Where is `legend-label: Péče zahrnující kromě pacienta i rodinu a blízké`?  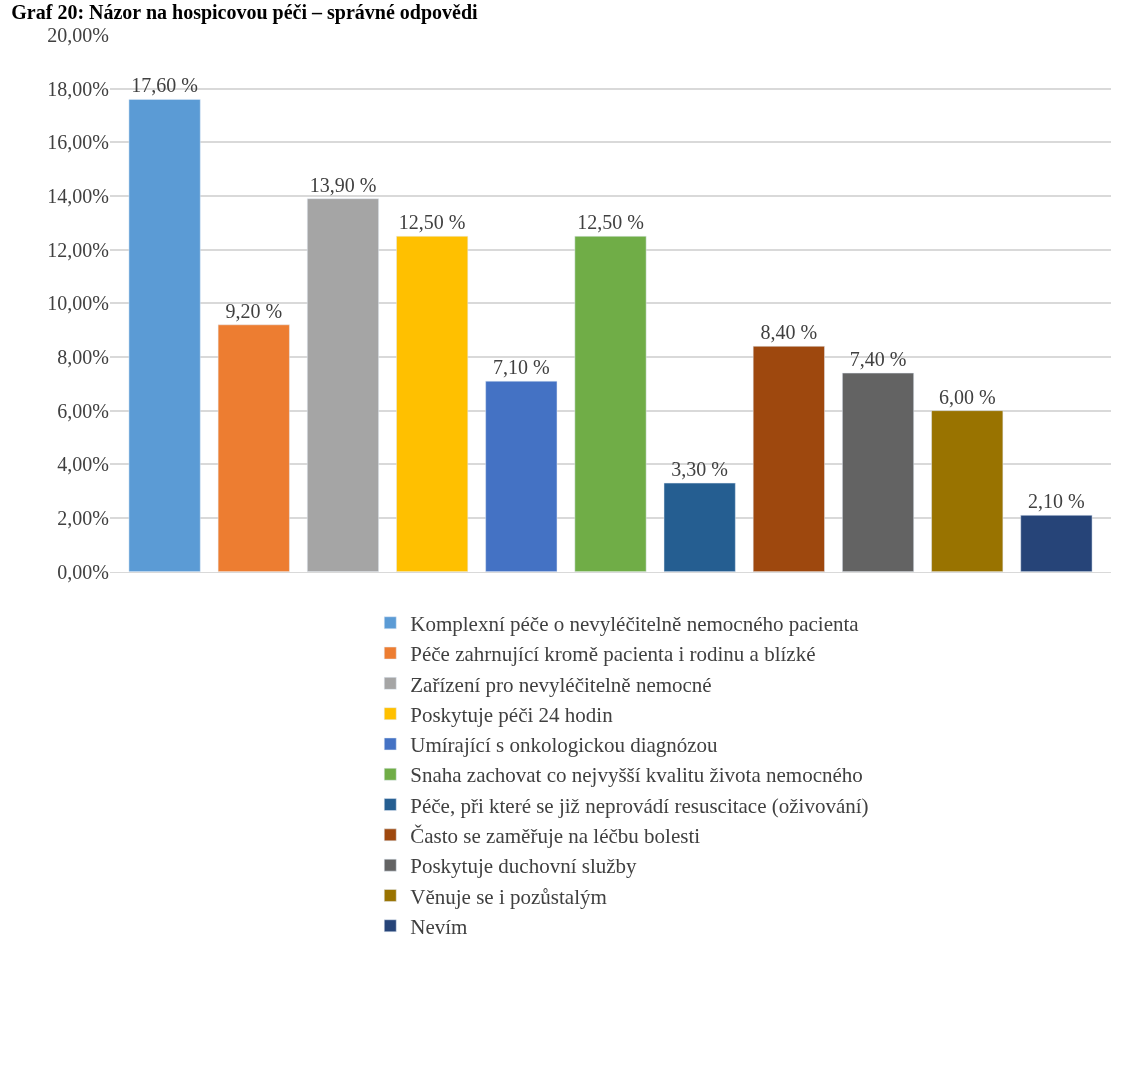
legend-label: Péče zahrnující kromě pacienta i rodinu a blízké is located at coordinates (613, 654).